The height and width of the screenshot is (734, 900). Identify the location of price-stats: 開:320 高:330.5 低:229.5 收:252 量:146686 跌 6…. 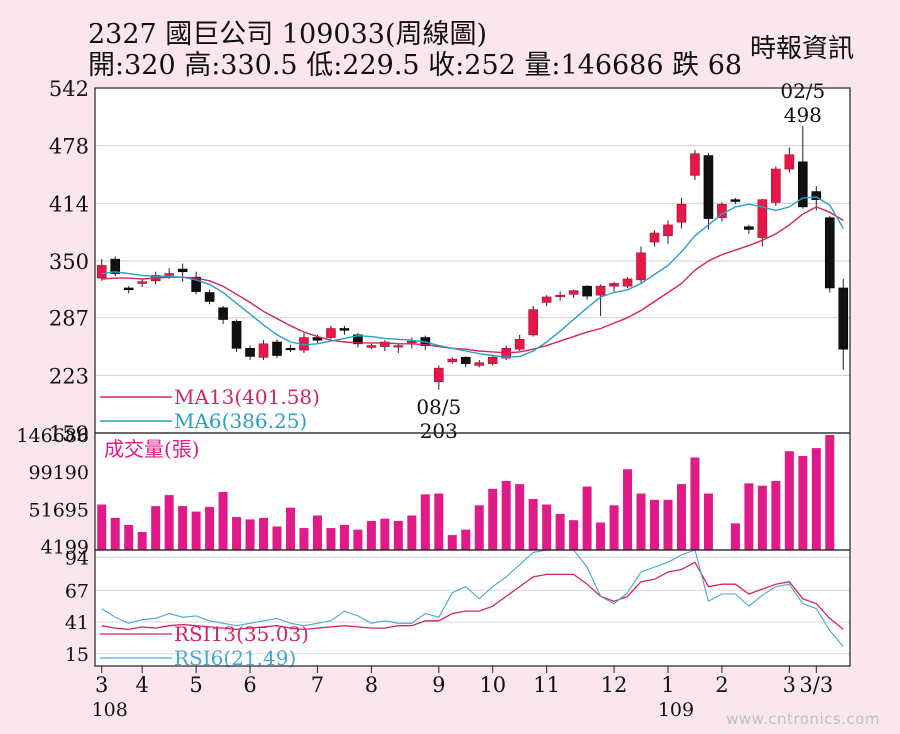
(415, 65).